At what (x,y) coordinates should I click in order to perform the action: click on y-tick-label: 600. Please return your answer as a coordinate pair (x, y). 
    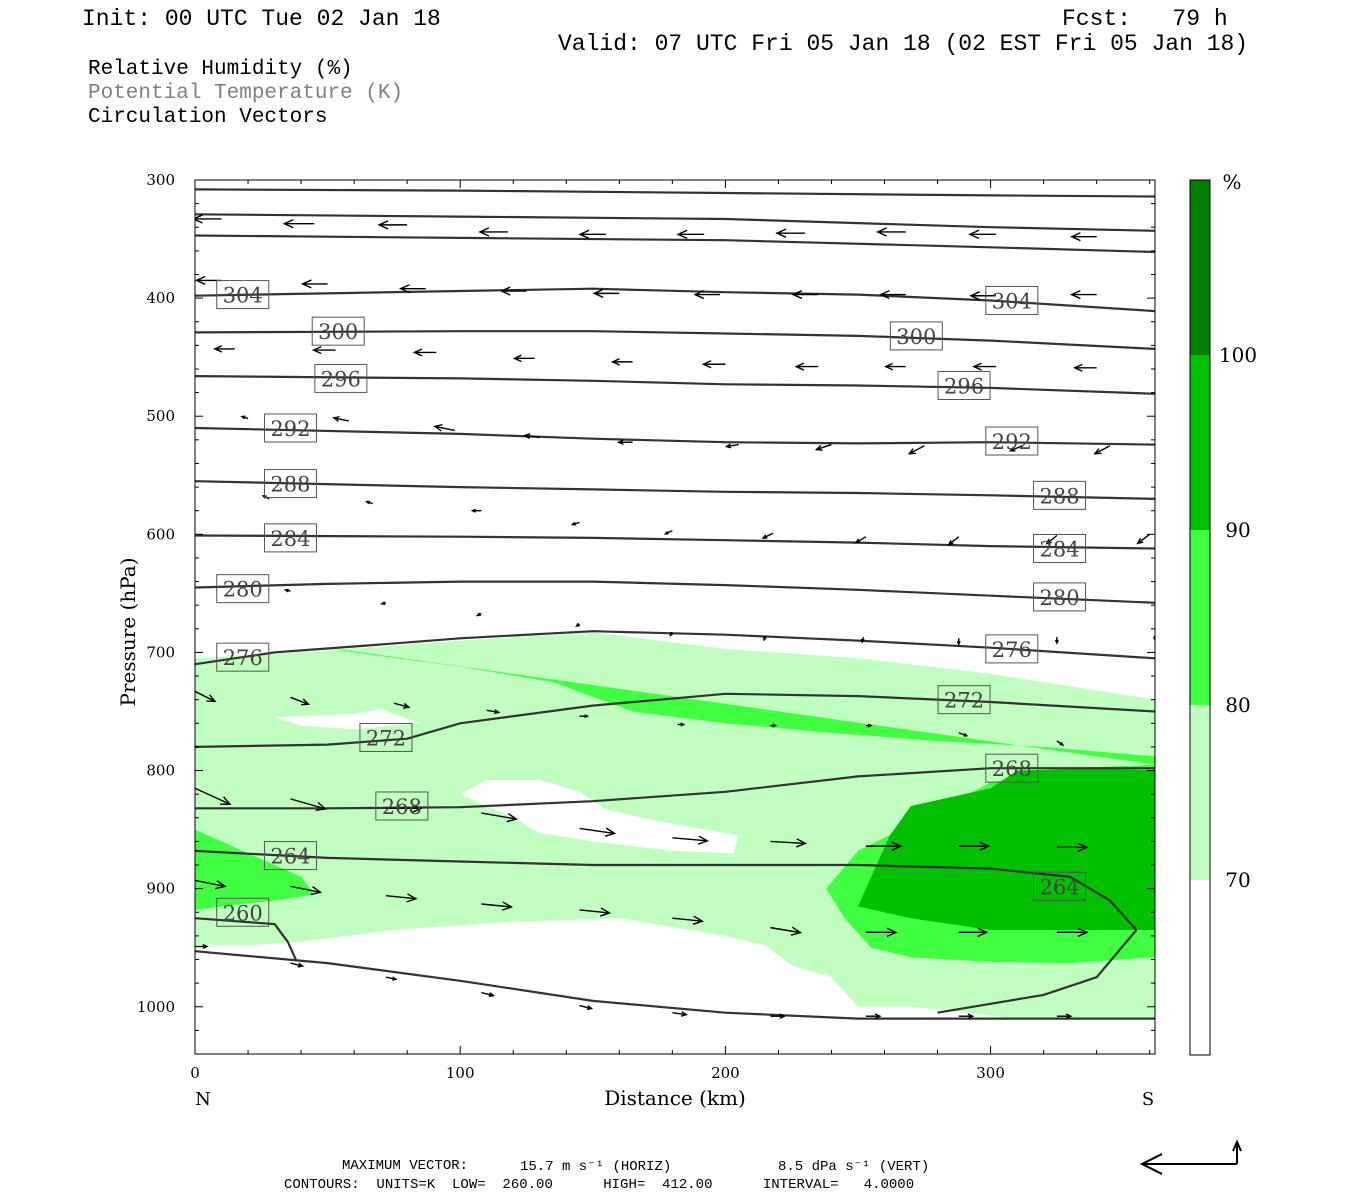
    Looking at the image, I should click on (160, 534).